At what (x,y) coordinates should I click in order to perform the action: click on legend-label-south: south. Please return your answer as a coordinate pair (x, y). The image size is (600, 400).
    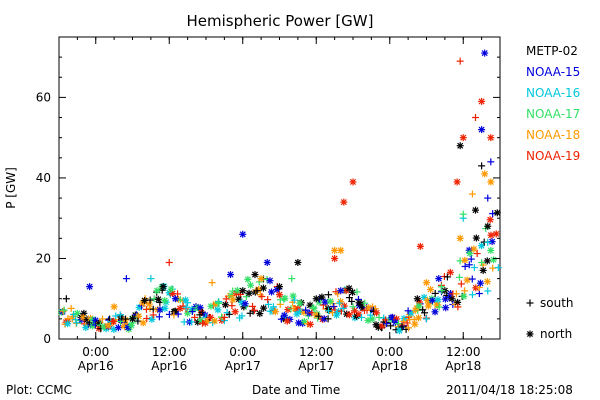
    Looking at the image, I should click on (557, 303).